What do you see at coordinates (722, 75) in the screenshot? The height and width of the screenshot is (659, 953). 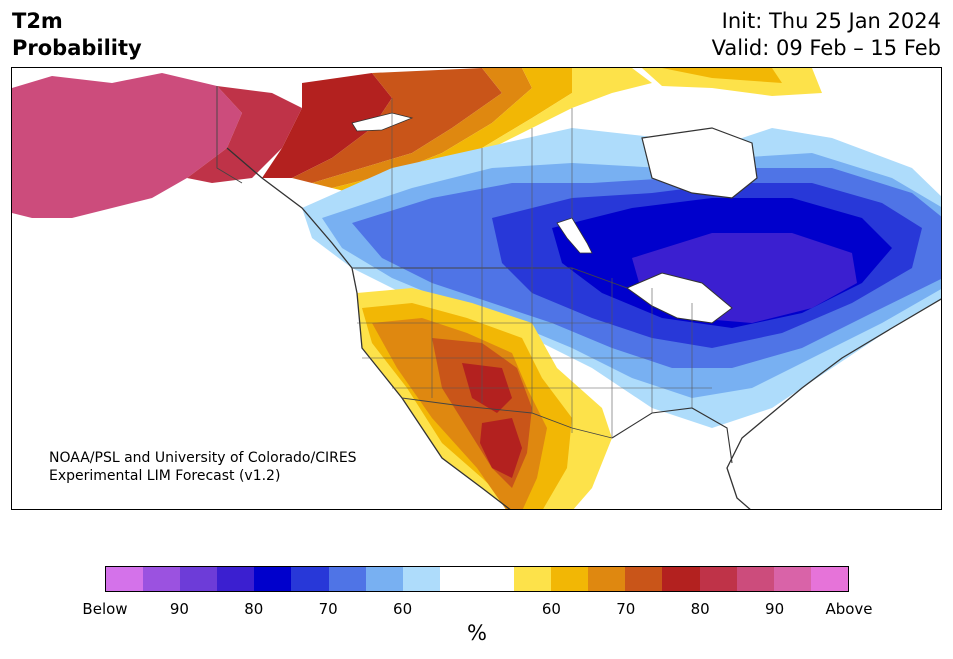 I see `arctic-gold` at bounding box center [722, 75].